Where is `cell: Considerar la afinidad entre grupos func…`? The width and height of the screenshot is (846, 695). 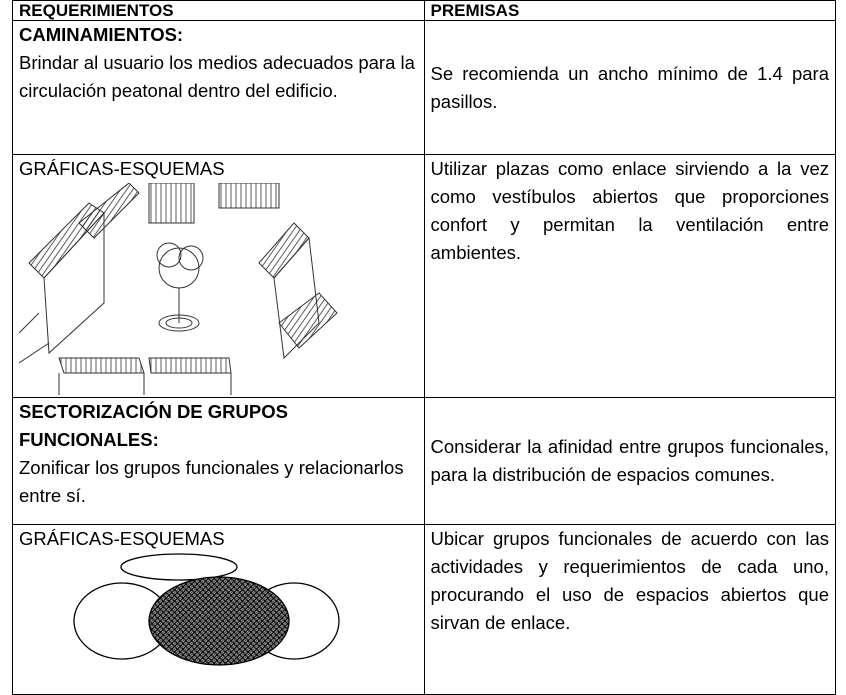
cell: Considerar la afinidad entre grupos func… is located at coordinates (629, 461).